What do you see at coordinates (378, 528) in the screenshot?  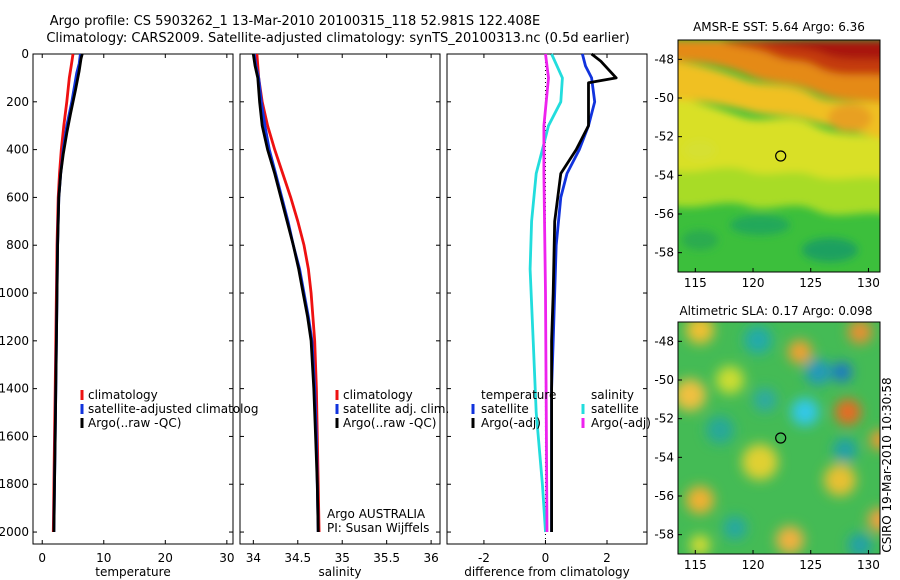 I see `annotation-text: PI: Susan Wijffels` at bounding box center [378, 528].